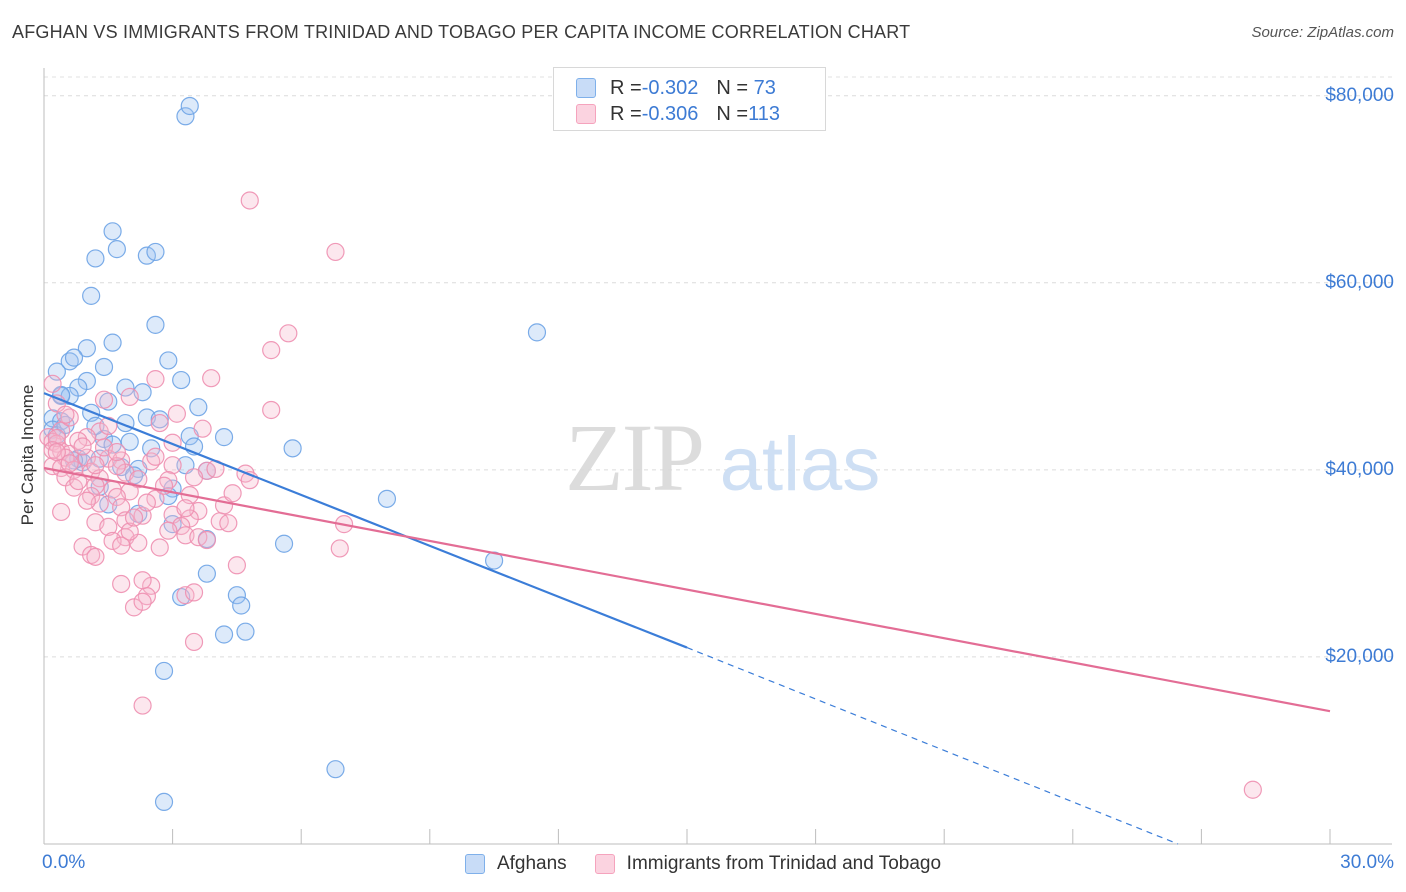 The height and width of the screenshot is (892, 1406). Describe the element at coordinates (64, 862) in the screenshot. I see `x-tick-label: 0.0%` at that location.